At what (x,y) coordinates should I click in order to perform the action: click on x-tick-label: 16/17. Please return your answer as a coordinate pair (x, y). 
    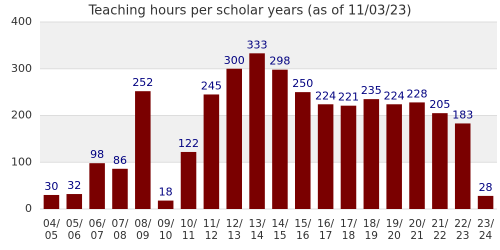
    Looking at the image, I should click on (326, 230).